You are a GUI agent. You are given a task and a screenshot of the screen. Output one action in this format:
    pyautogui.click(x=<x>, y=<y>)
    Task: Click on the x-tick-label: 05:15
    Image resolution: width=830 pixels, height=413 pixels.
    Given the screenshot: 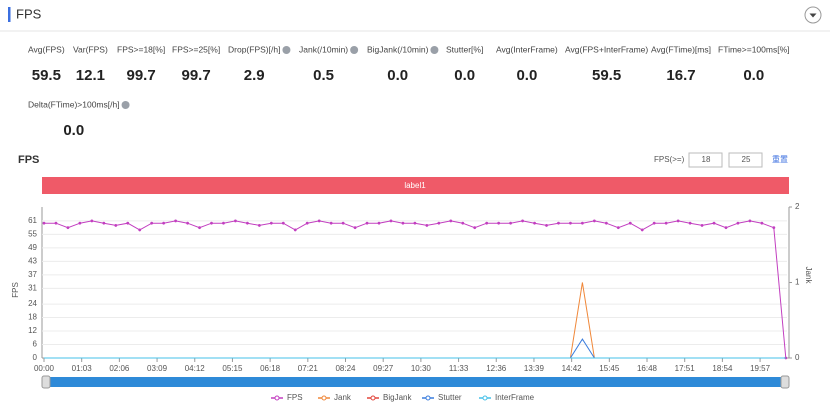 What is the action you would take?
    pyautogui.click(x=232, y=368)
    